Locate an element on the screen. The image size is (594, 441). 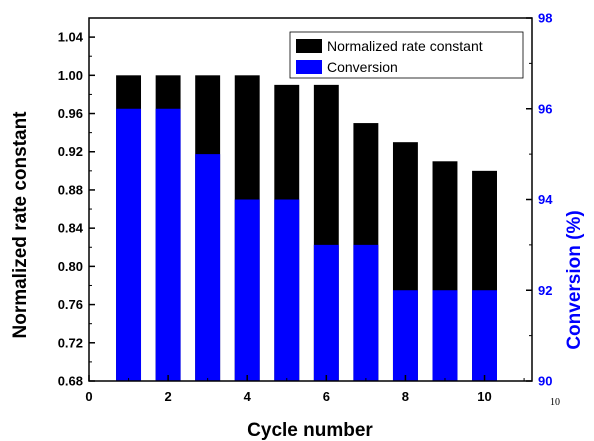
left-tick-label: 0.72 is located at coordinates (70, 342).